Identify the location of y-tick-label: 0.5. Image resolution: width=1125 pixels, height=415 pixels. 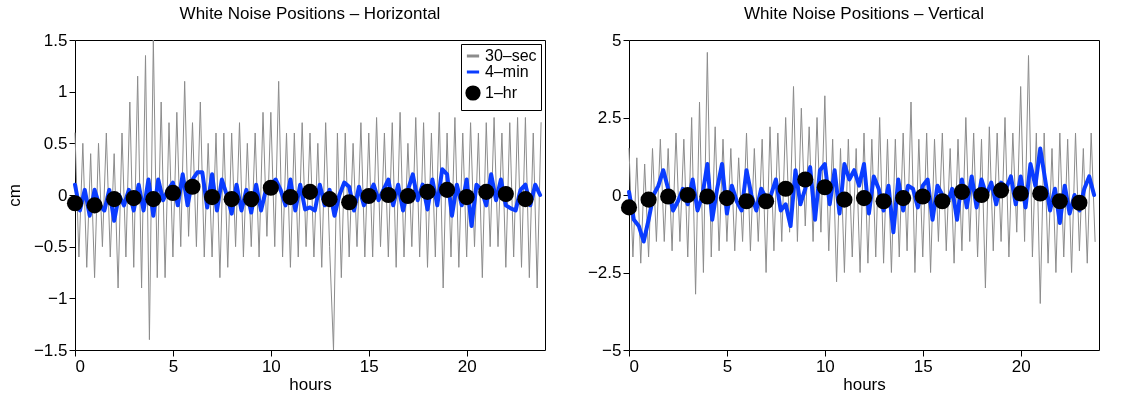
(55, 143).